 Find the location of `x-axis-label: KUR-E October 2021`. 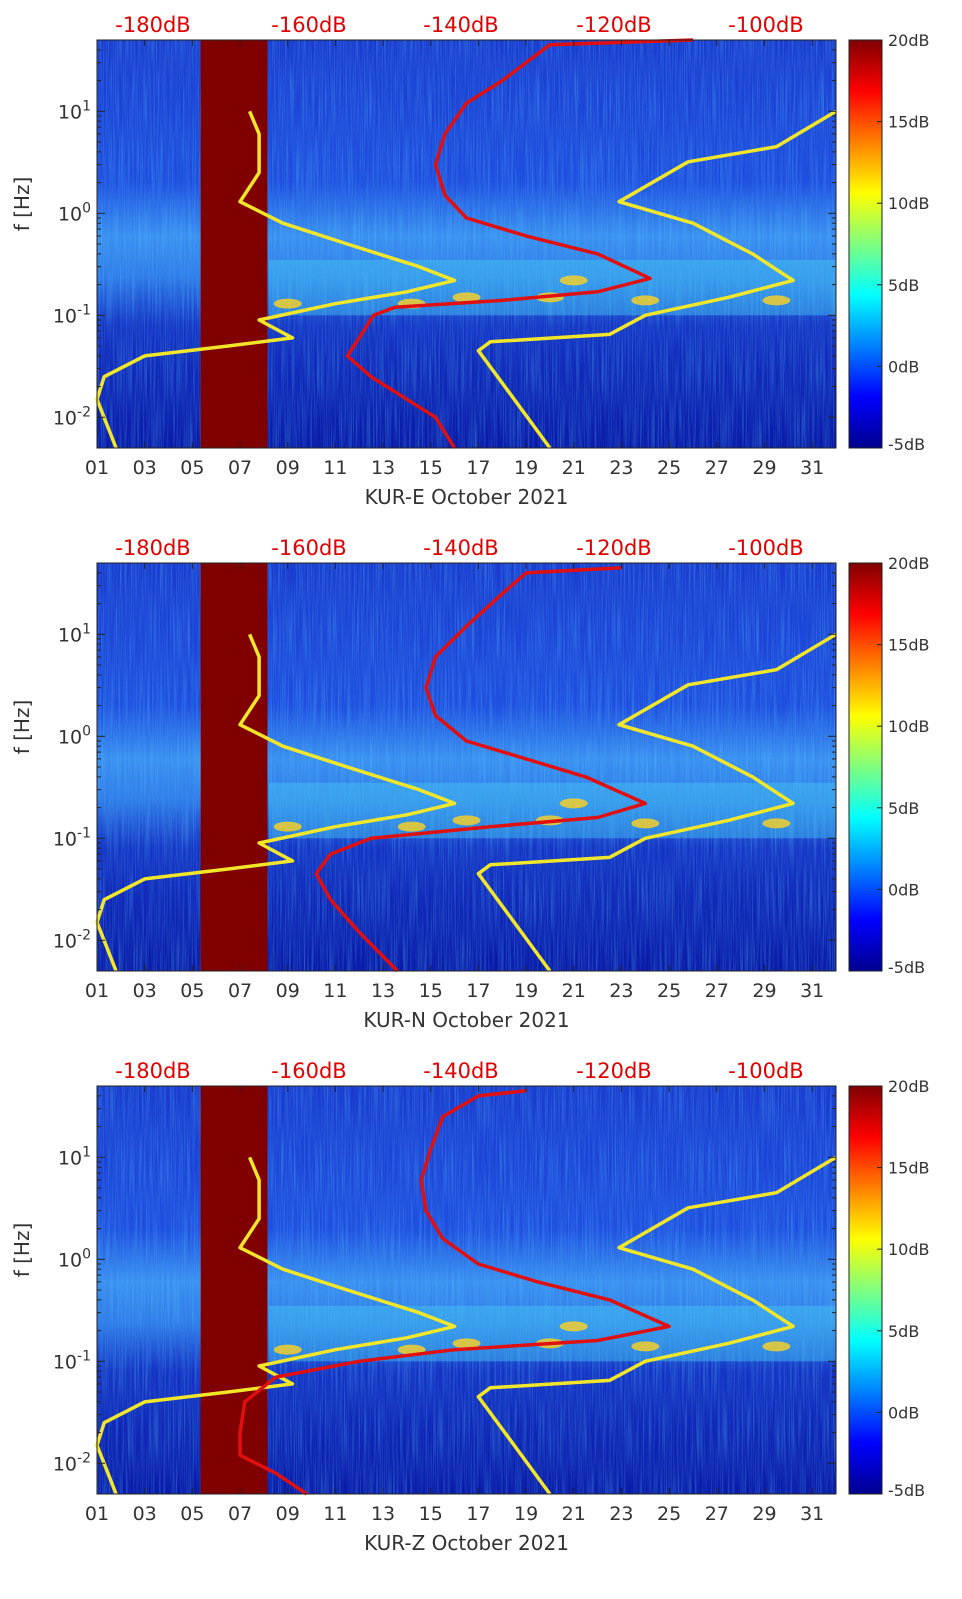

x-axis-label: KUR-E October 2021 is located at coordinates (467, 497).